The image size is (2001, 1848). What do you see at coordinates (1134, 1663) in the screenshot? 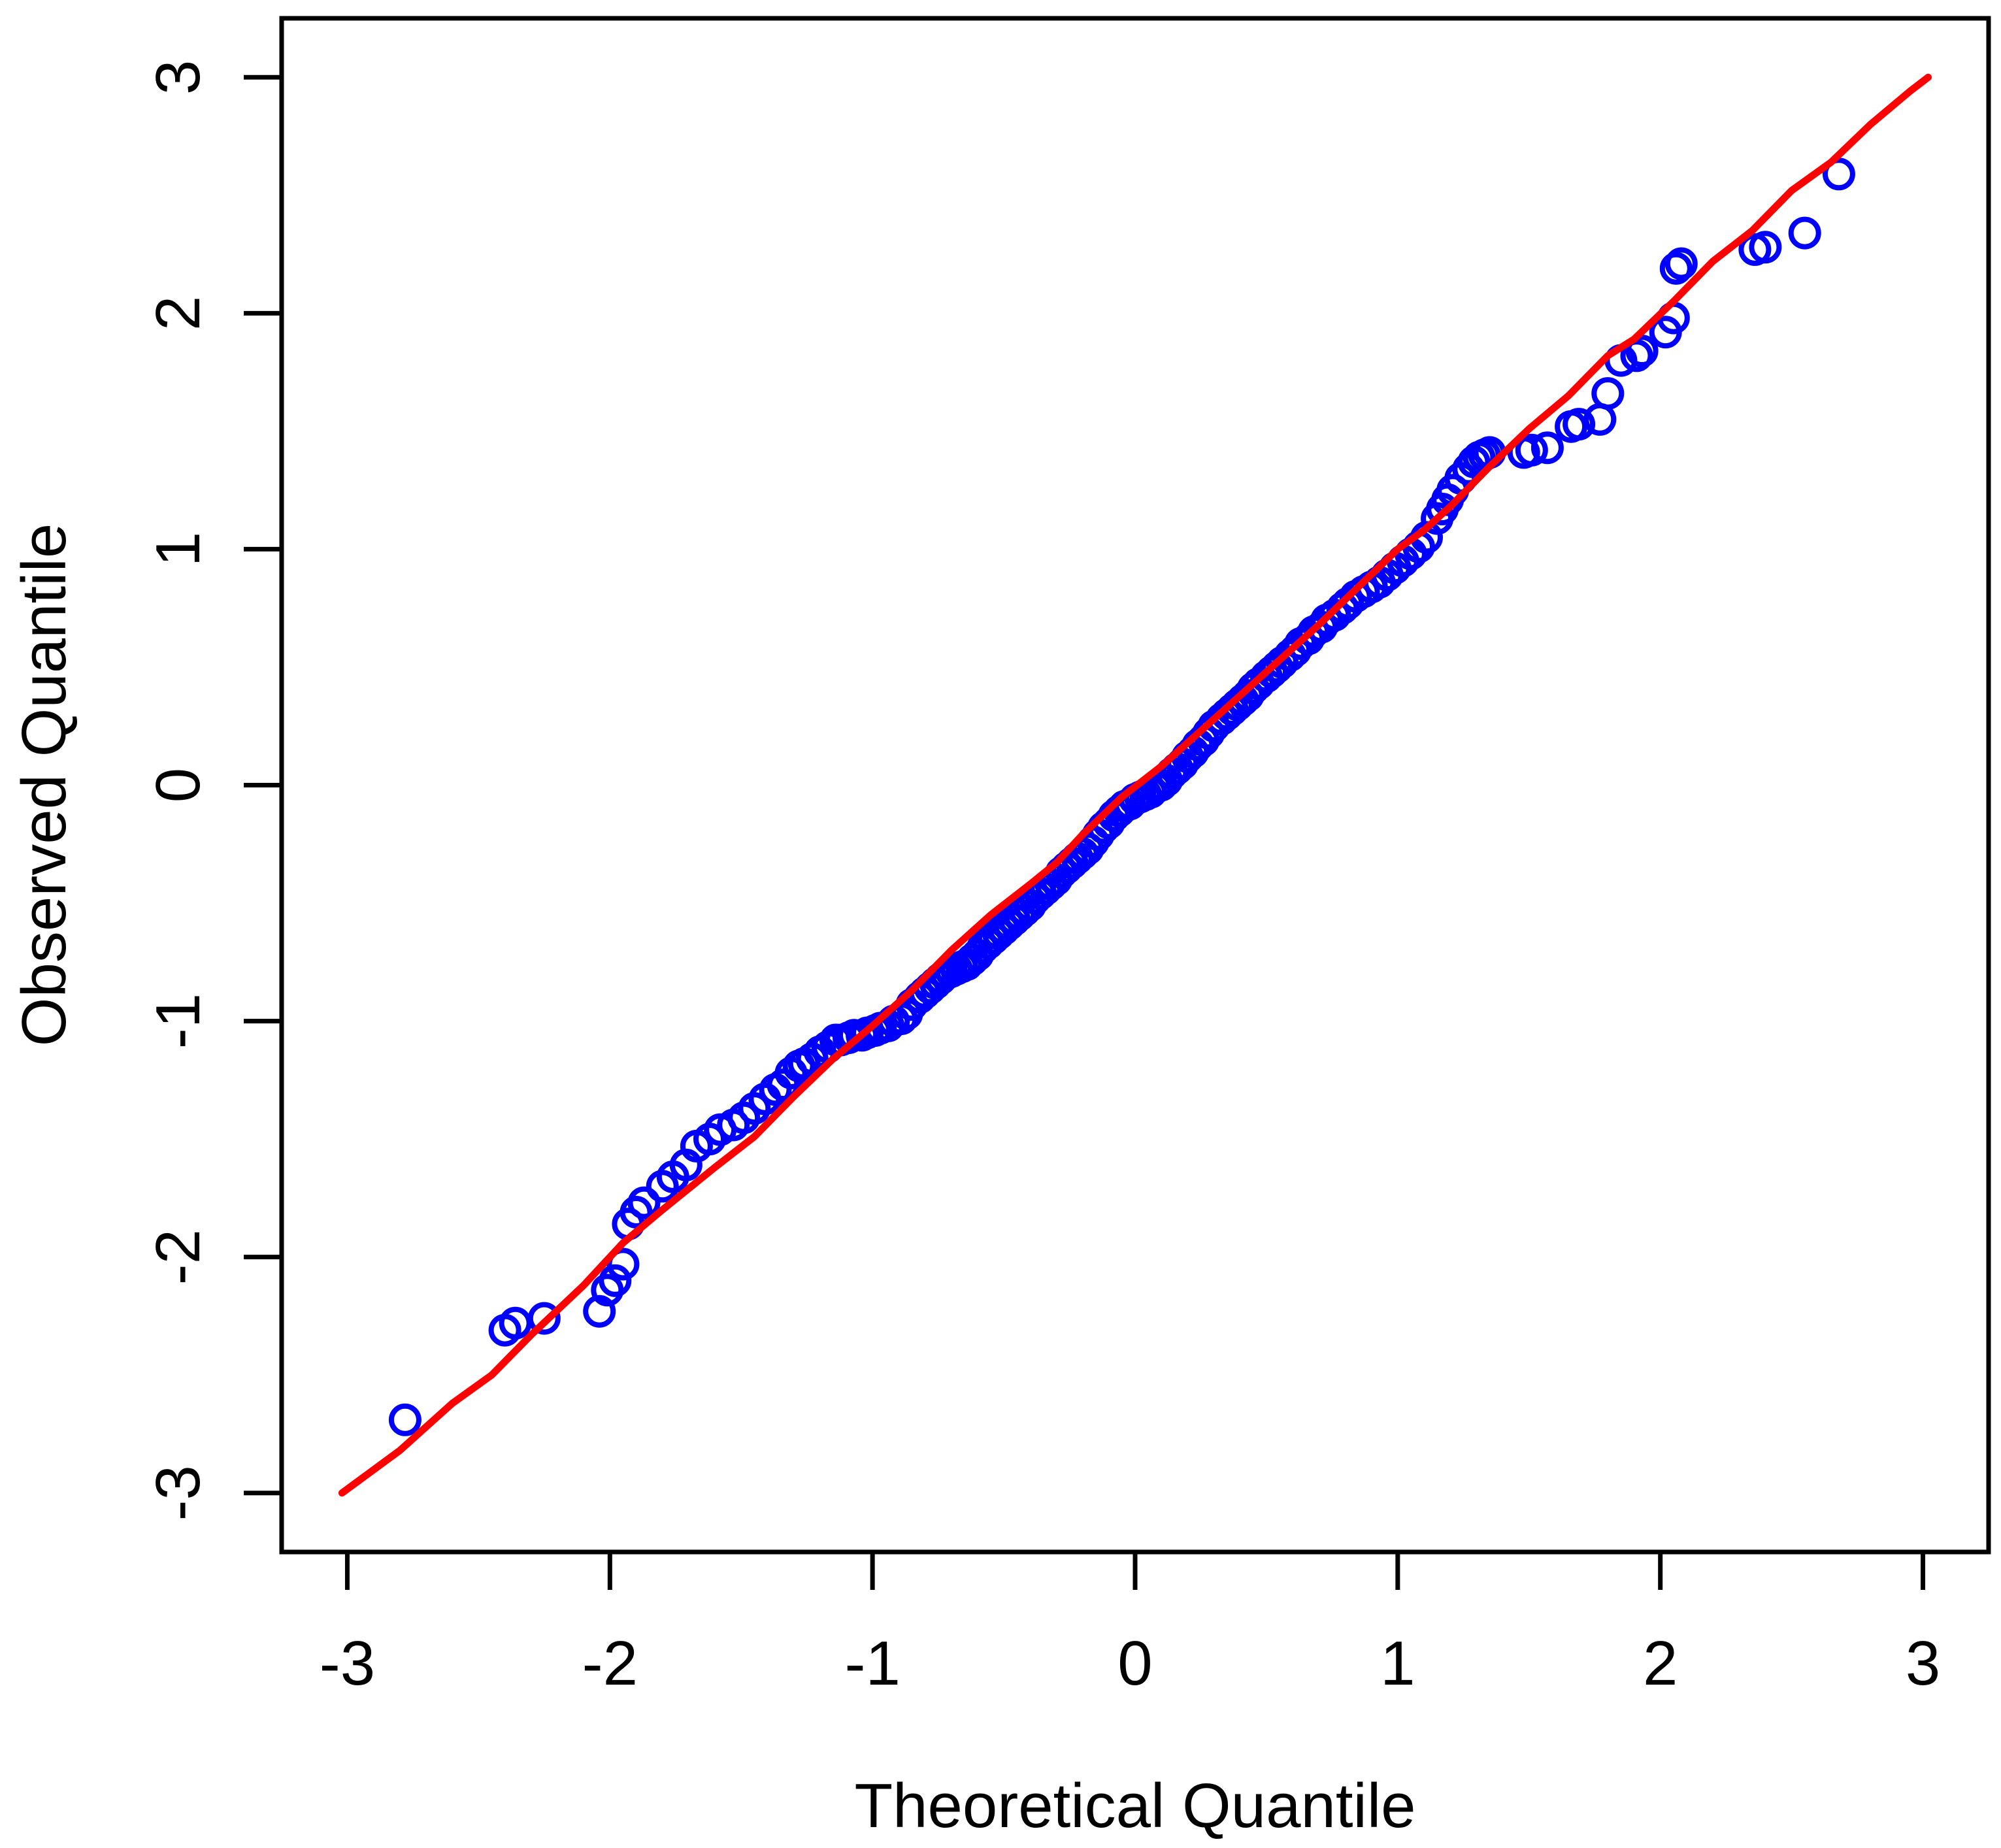
I see `x-tick-label: 0` at bounding box center [1134, 1663].